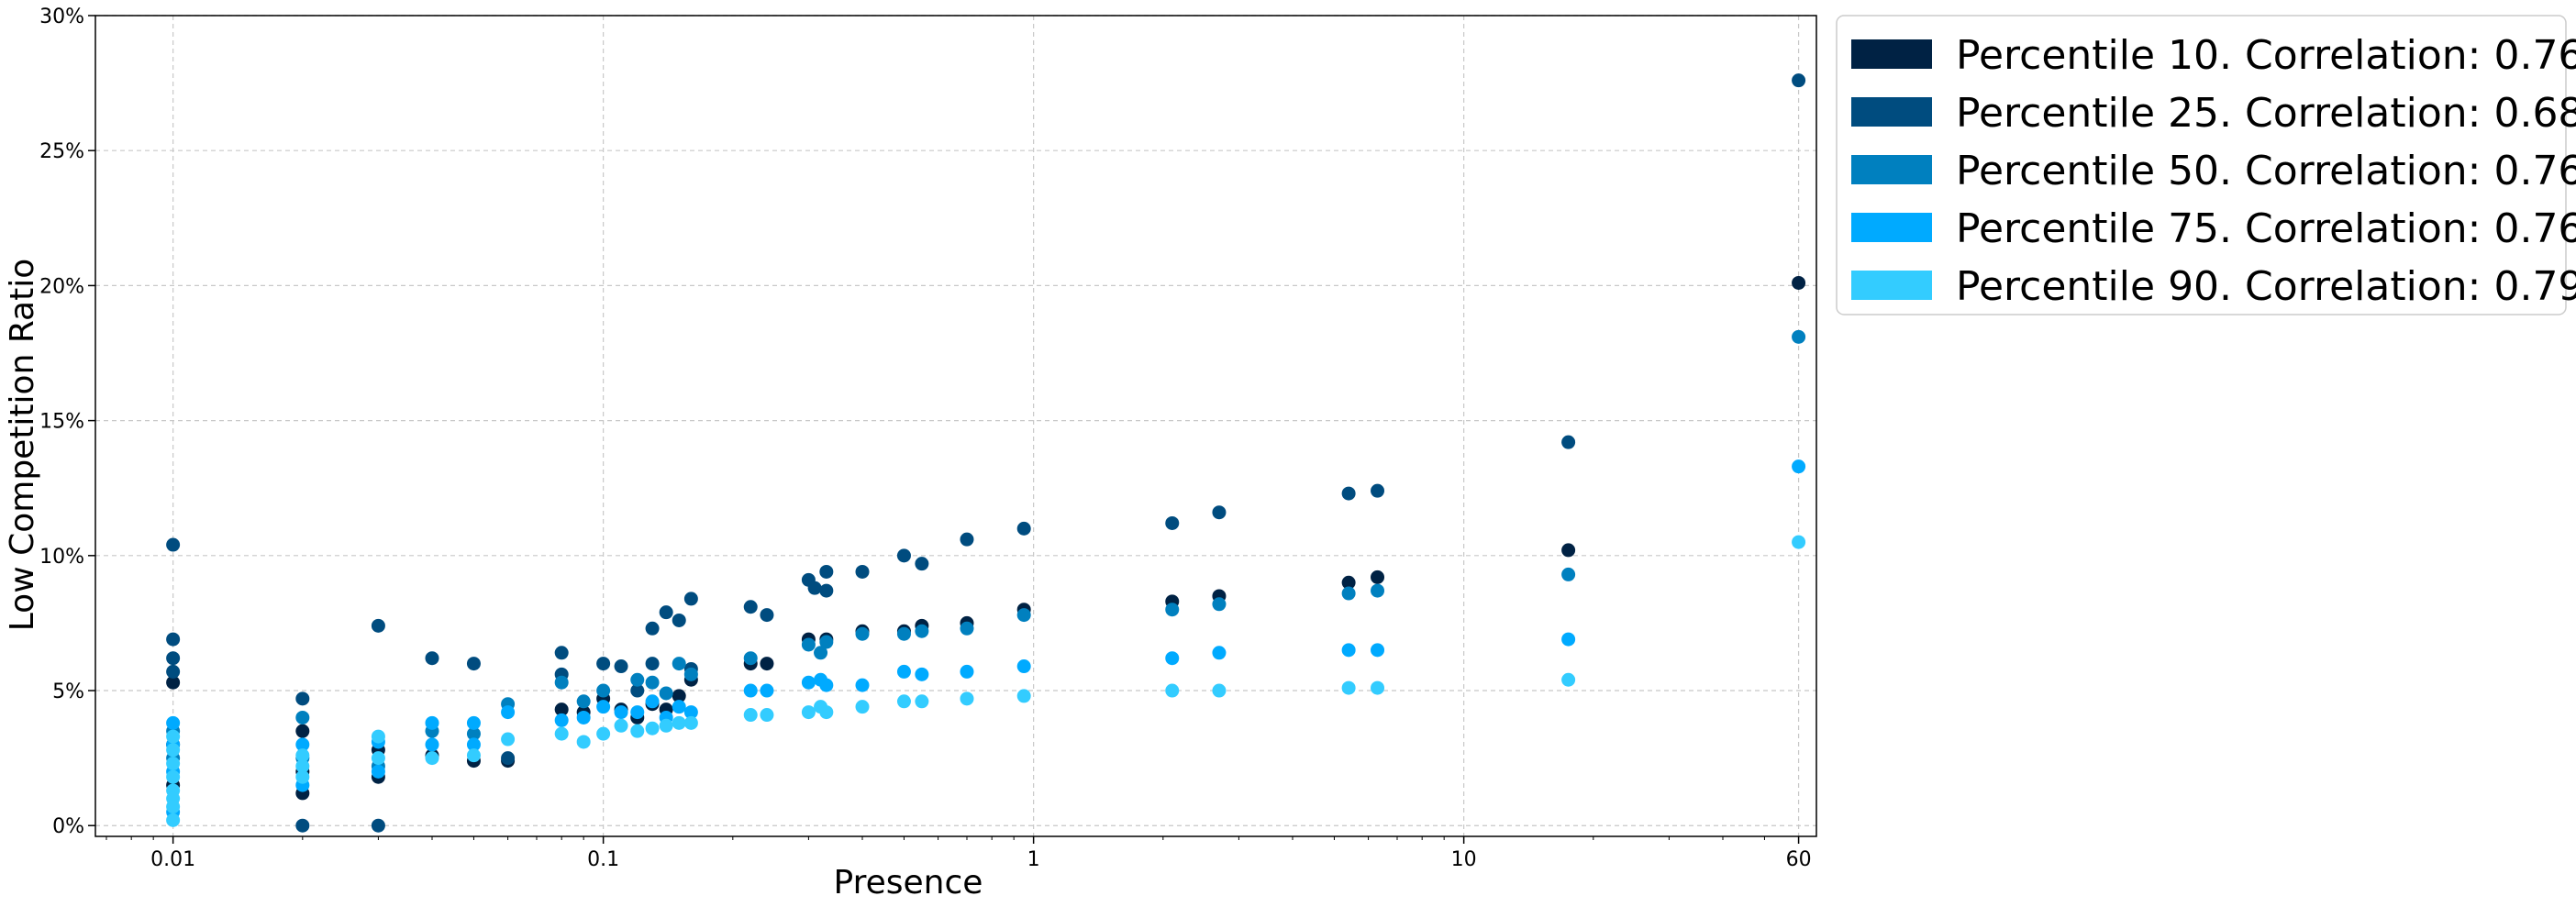  I want to click on y-tick-label: 15%, so click(61, 423).